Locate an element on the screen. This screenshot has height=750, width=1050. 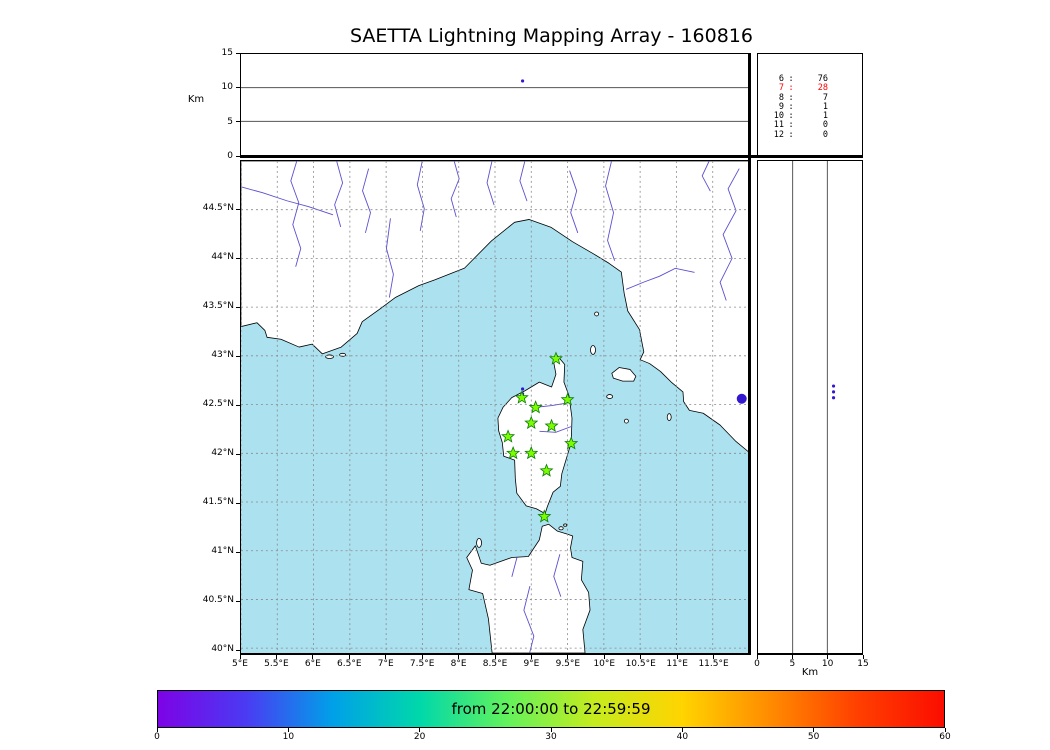
station-count-row: 12:0 is located at coordinates (800, 134).